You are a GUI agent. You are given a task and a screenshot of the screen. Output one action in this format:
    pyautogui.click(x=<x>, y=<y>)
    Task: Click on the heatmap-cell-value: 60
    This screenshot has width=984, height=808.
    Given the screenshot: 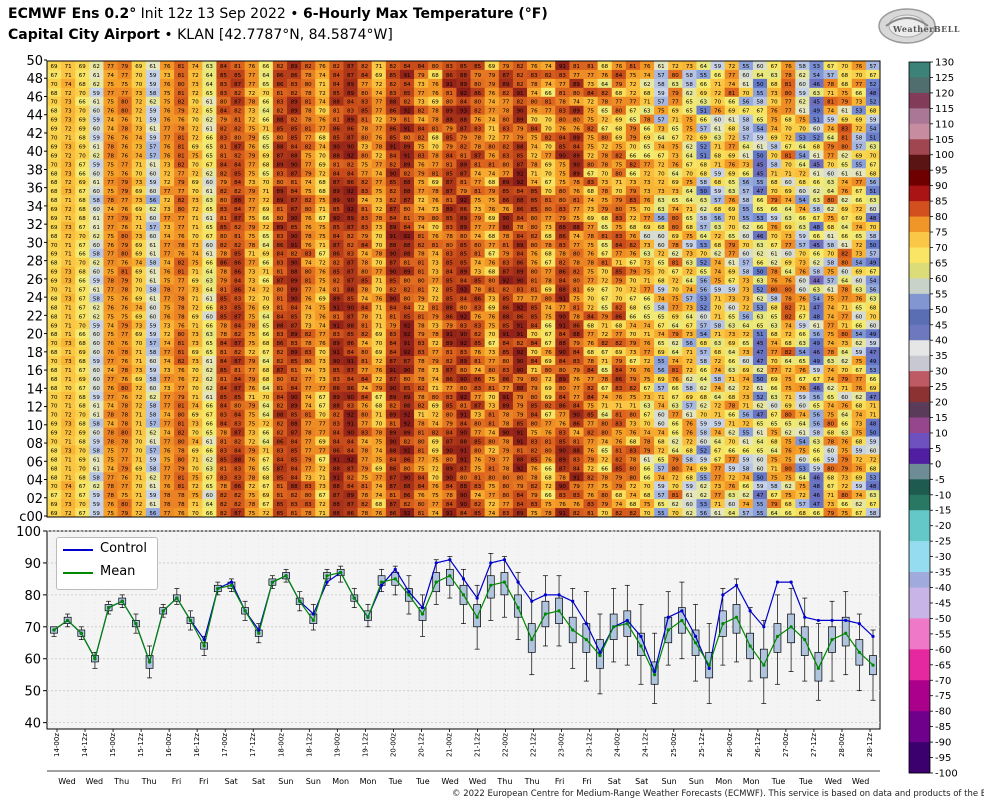 What is the action you would take?
    pyautogui.click(x=152, y=237)
    